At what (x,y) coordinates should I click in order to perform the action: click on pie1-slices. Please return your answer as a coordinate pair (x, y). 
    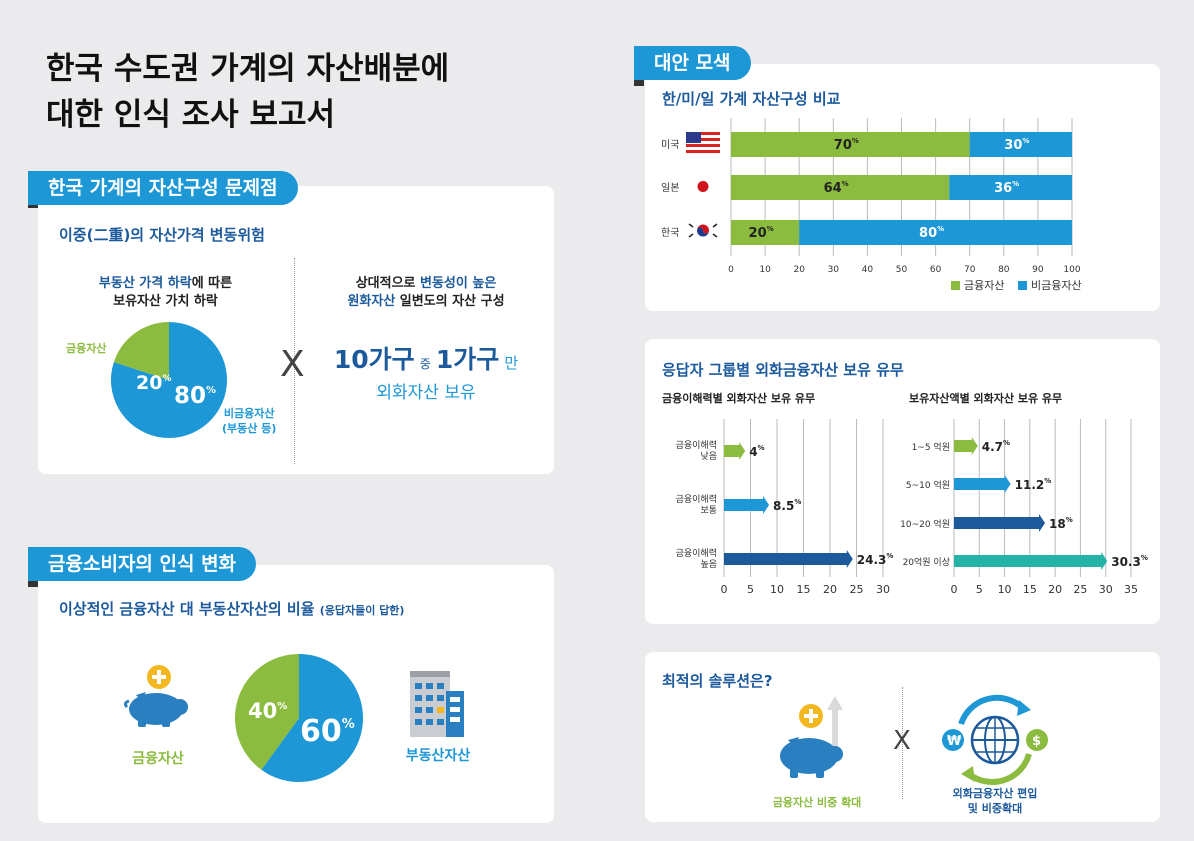
    Looking at the image, I should click on (169, 380).